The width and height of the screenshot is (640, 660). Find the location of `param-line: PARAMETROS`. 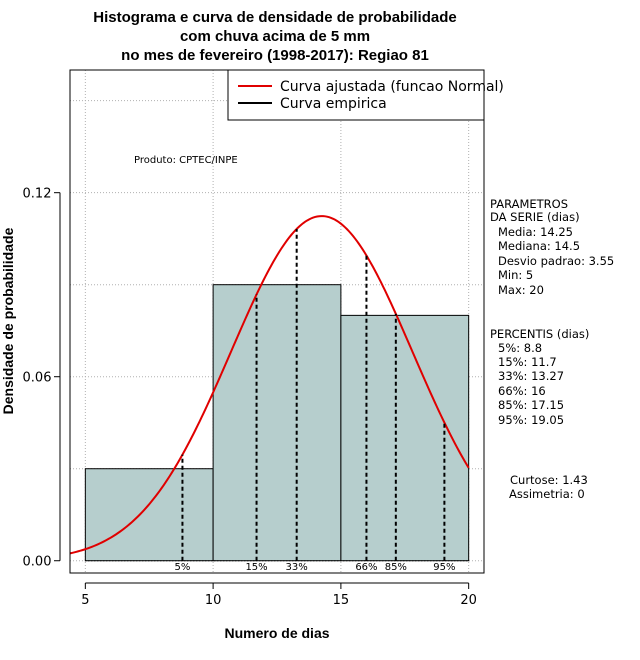

param-line: PARAMETROS is located at coordinates (529, 204).